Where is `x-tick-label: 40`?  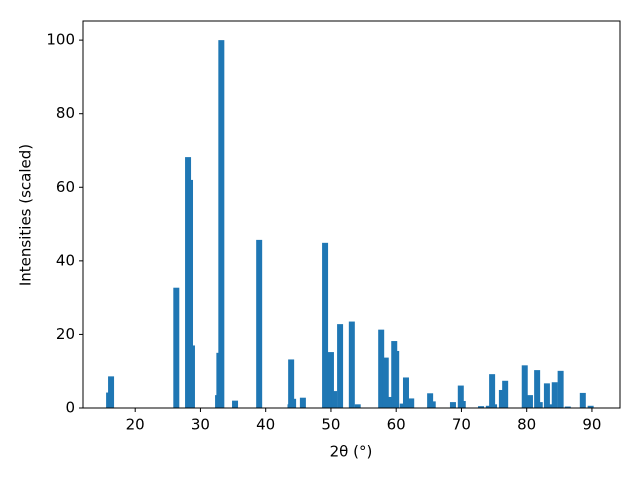
x-tick-label: 40 is located at coordinates (265, 425).